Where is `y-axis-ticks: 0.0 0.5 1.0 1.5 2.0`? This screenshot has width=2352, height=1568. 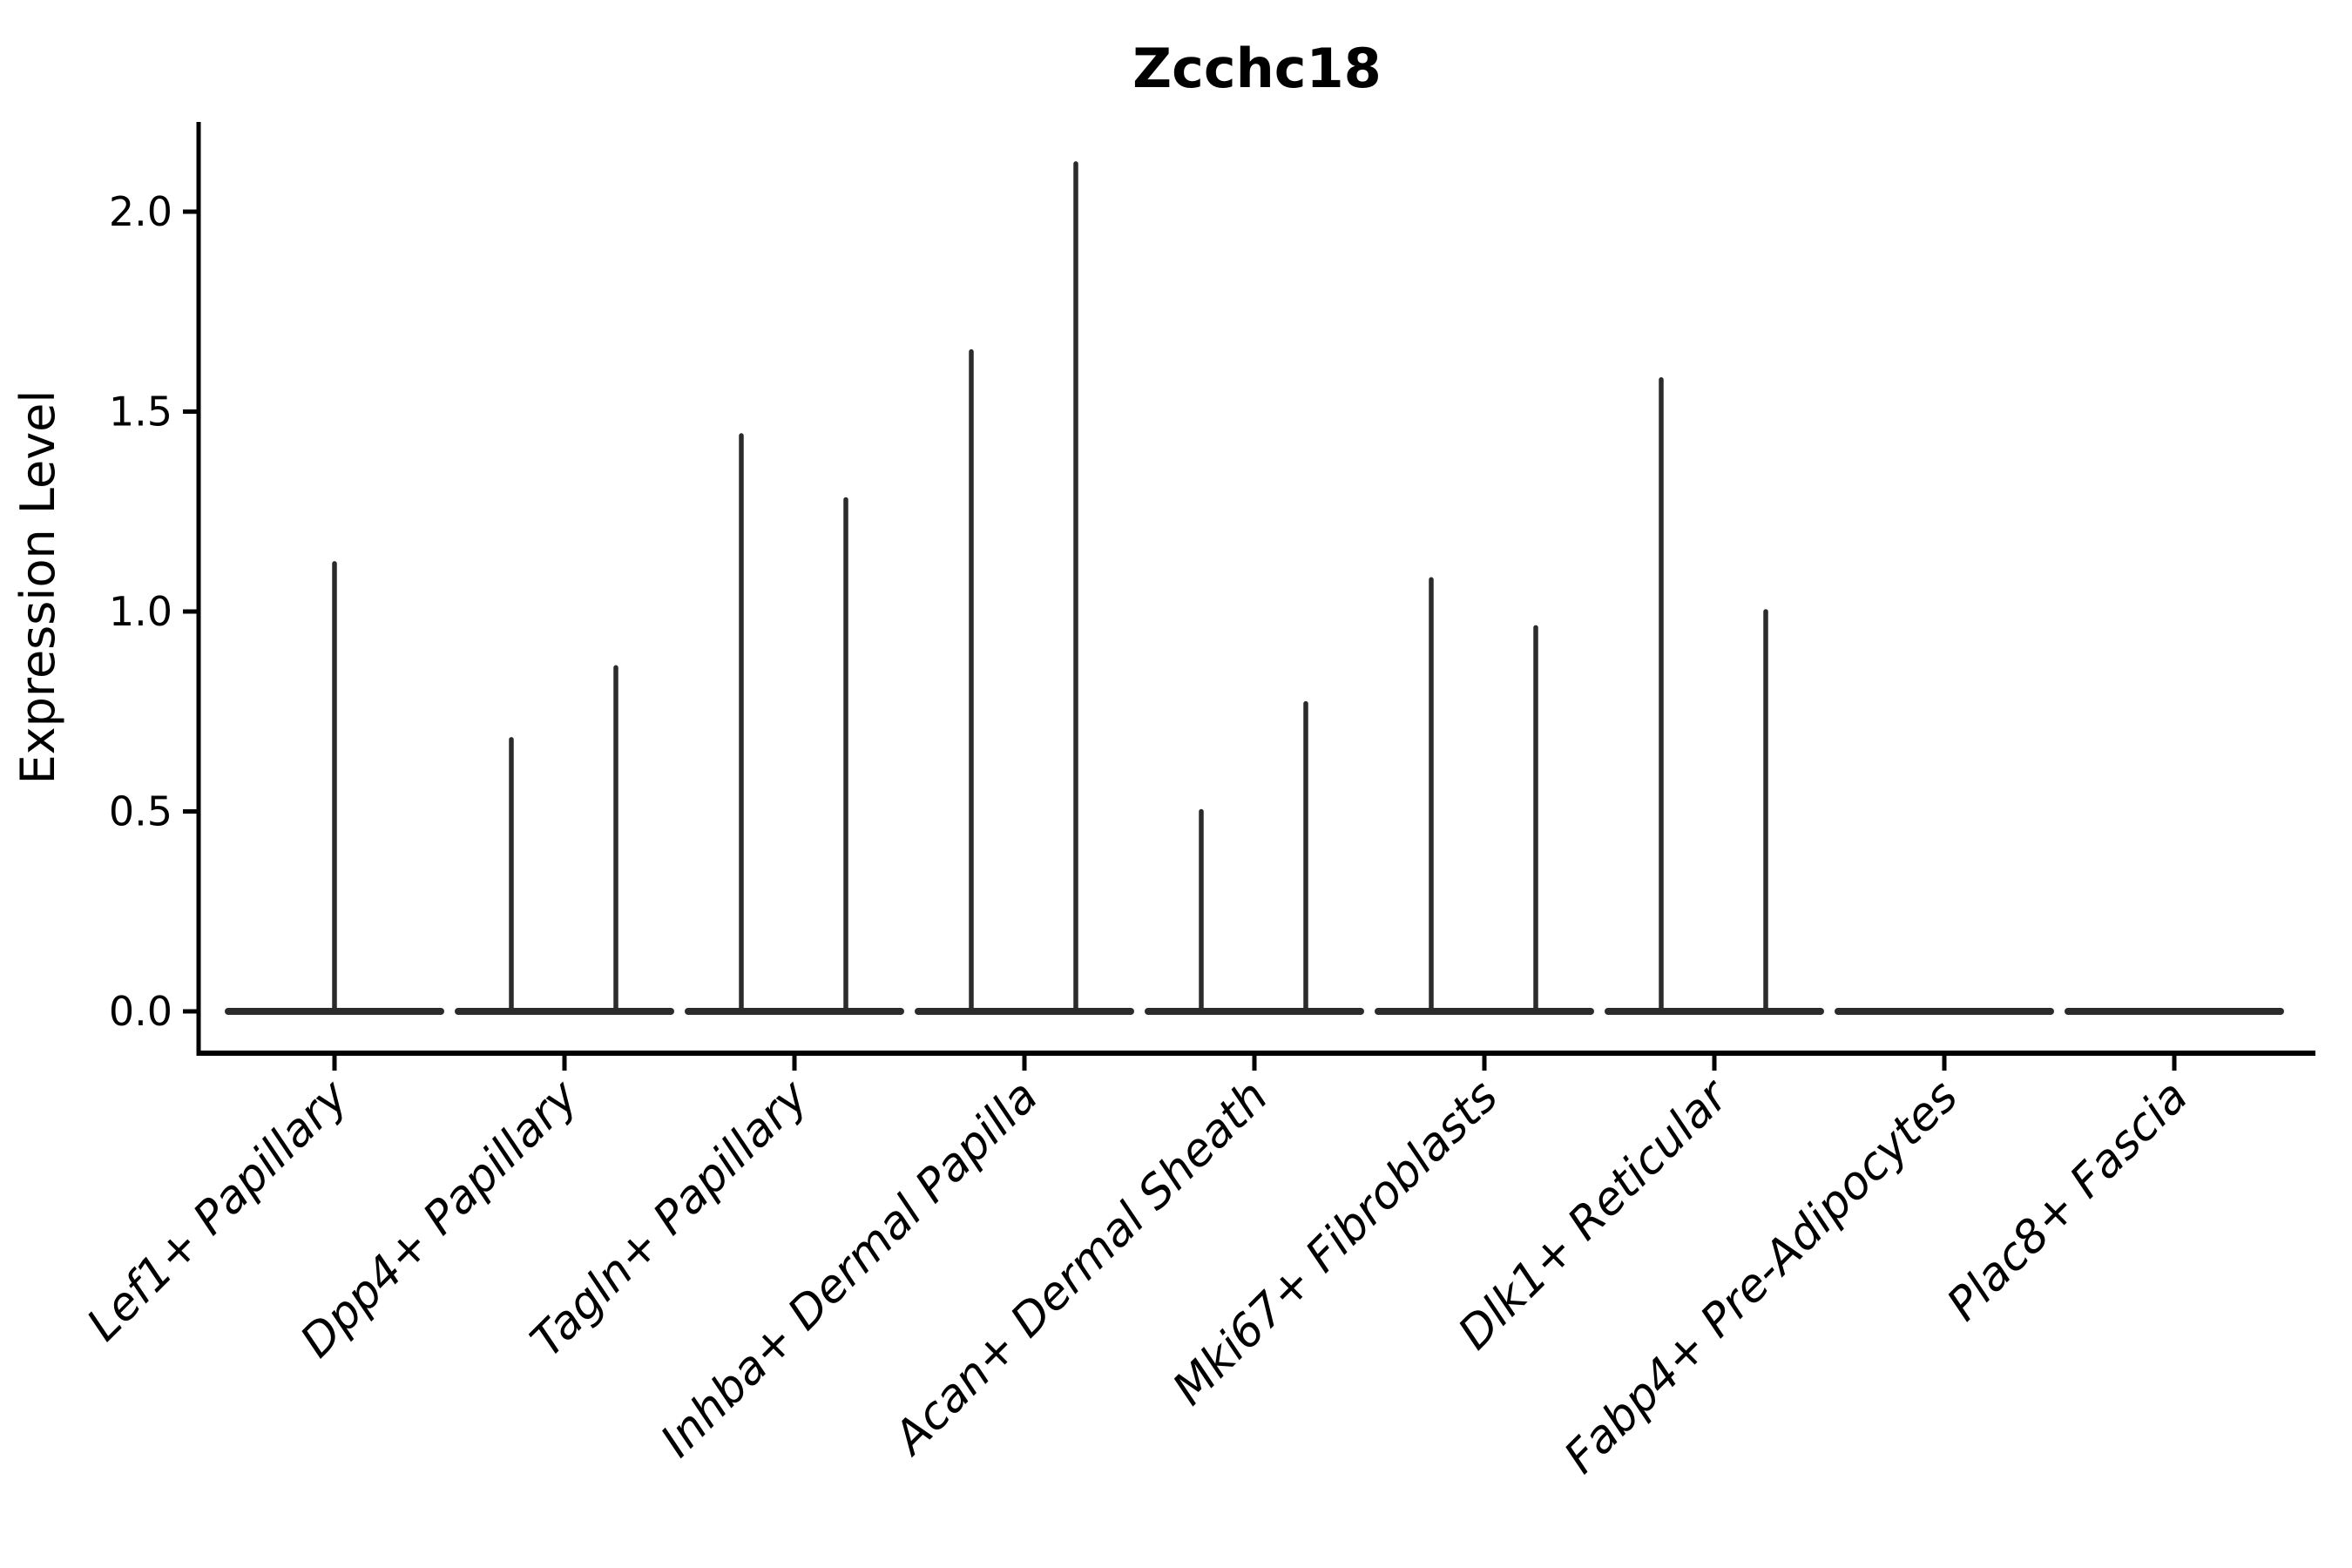 y-axis-ticks: 0.0 0.5 1.0 1.5 2.0 is located at coordinates (153, 611).